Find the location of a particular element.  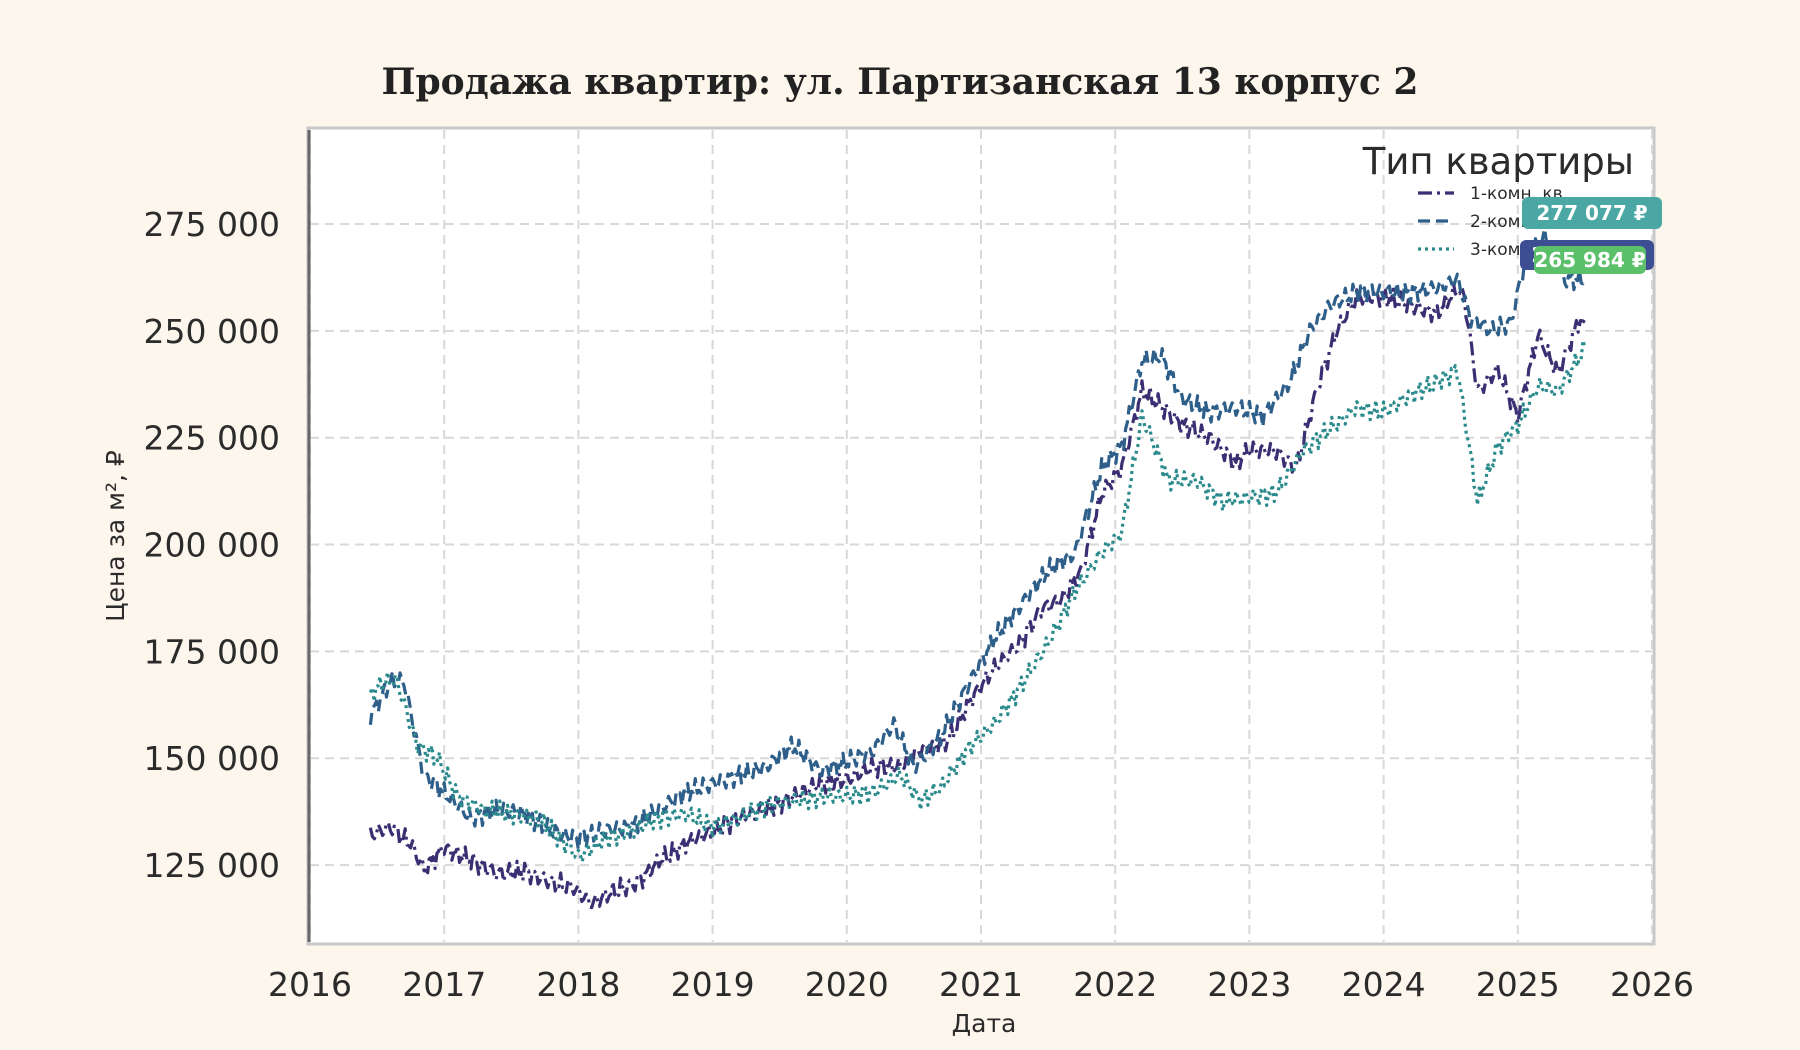

value-badge-label: 277 077 ₽ is located at coordinates (1591, 213).